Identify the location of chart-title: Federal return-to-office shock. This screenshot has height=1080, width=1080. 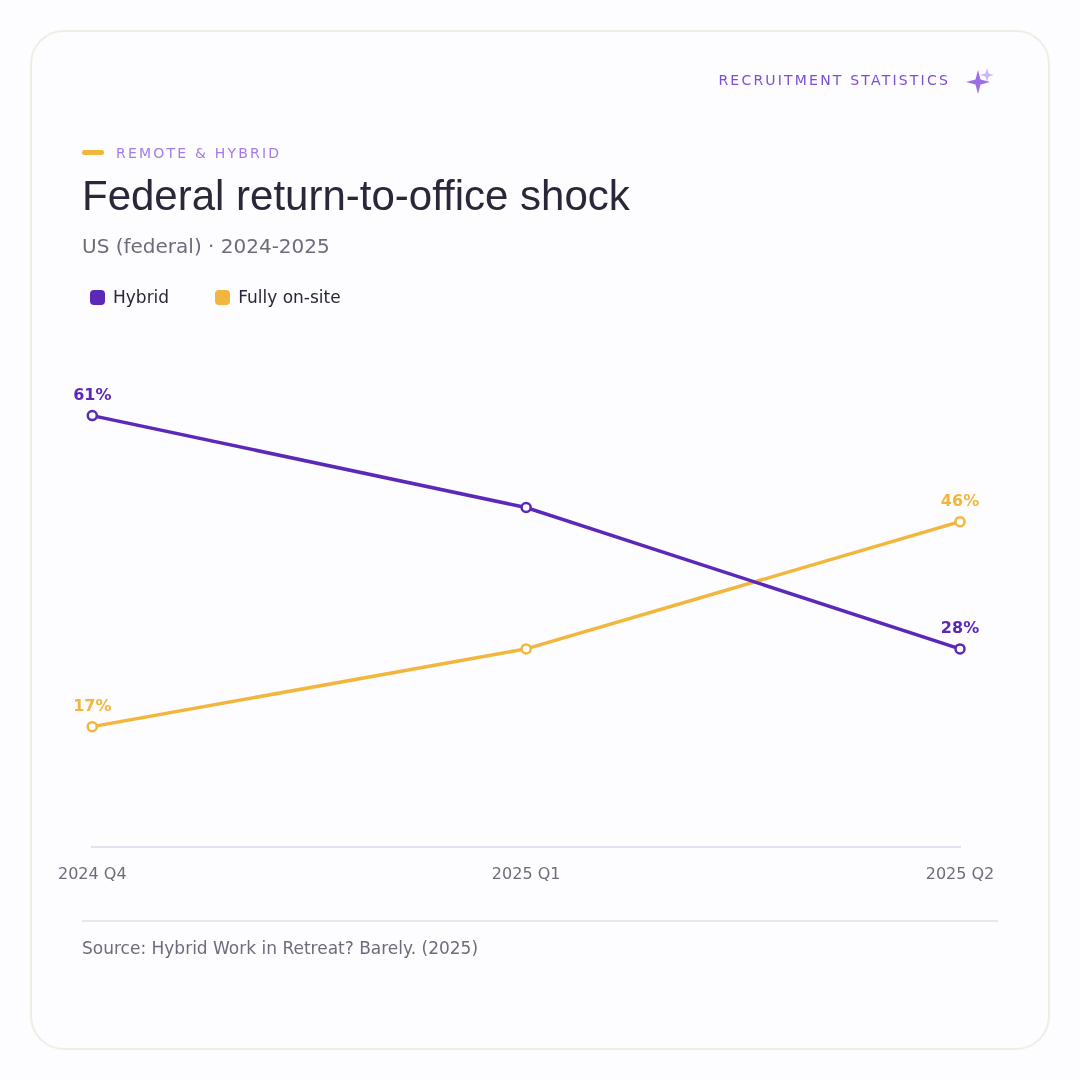
(356, 196).